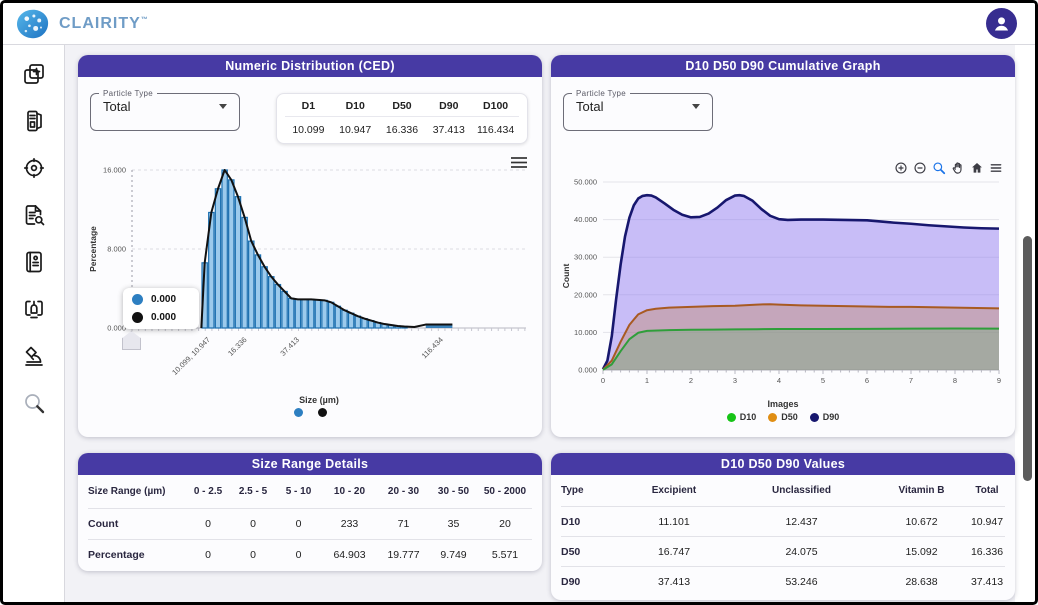 The width and height of the screenshot is (1038, 605). What do you see at coordinates (801, 521) in the screenshot?
I see `table-cell: 12.437` at bounding box center [801, 521].